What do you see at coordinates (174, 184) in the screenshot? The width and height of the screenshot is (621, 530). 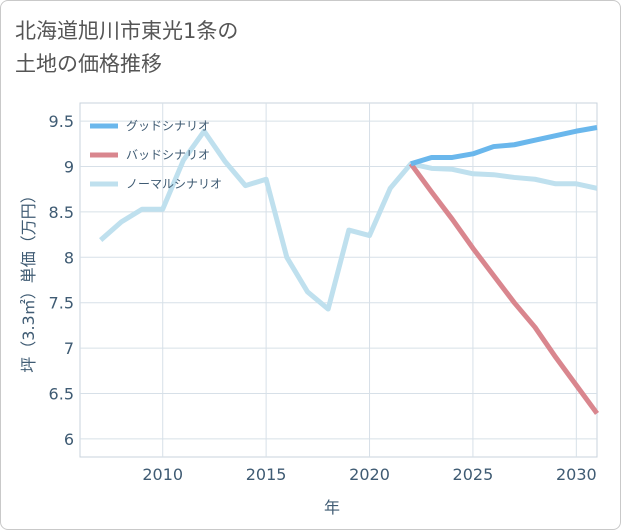 I see `legend-label: ノーマルシナリオ` at bounding box center [174, 184].